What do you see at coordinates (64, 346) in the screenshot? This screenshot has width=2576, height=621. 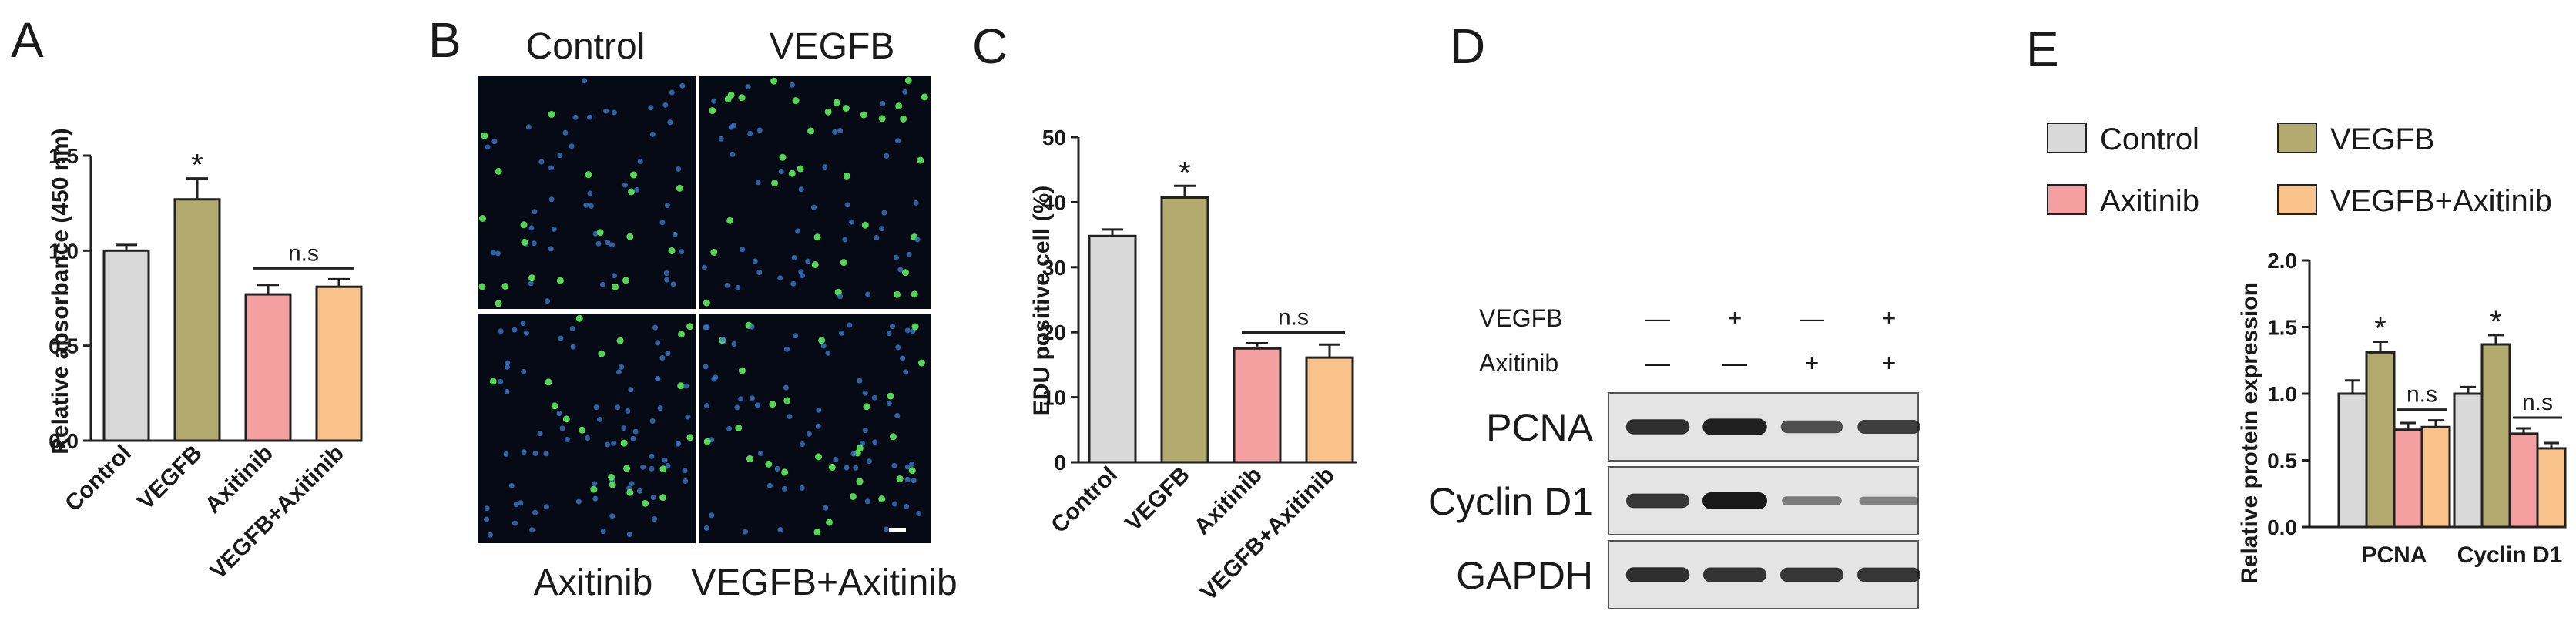 I see `y-tick-label: 0.5` at bounding box center [64, 346].